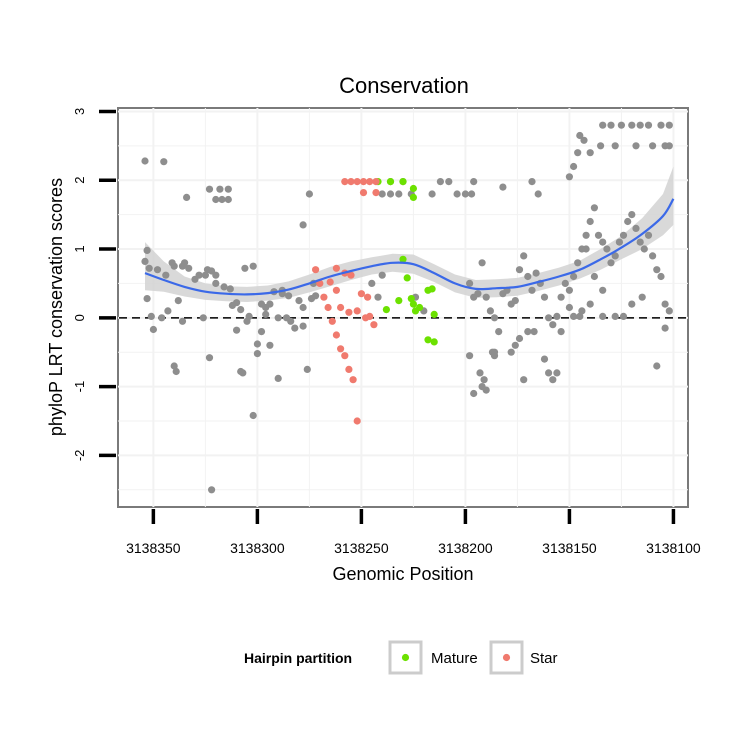 The image size is (750, 750). What do you see at coordinates (56, 307) in the screenshot?
I see `y-axis-label: phyloP LRT conservation scores` at bounding box center [56, 307].